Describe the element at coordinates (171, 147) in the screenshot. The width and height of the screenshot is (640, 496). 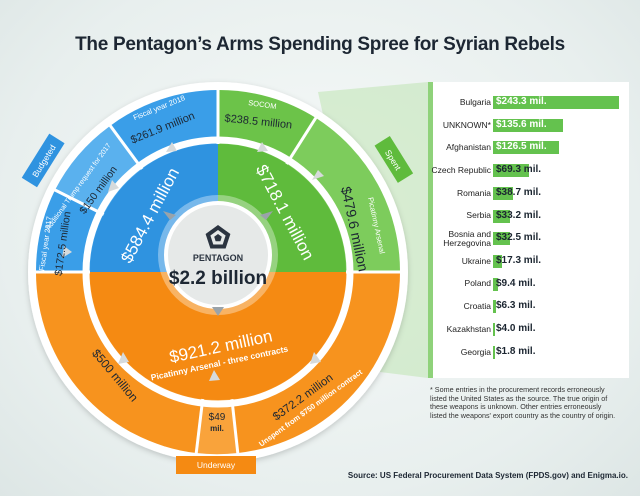
I see `arrow-fy2018` at that location.